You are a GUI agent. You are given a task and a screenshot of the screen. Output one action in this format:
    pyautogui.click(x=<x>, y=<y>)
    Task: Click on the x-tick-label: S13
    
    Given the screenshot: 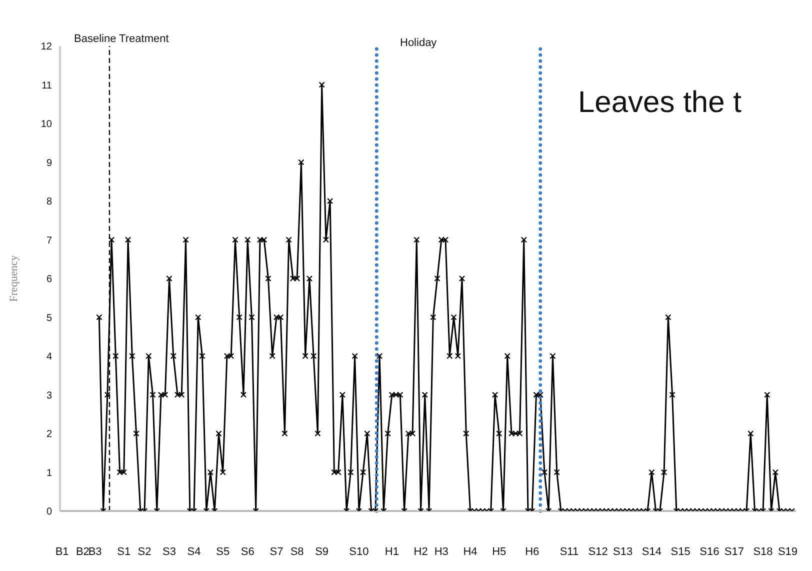 What is the action you would take?
    pyautogui.click(x=623, y=552)
    